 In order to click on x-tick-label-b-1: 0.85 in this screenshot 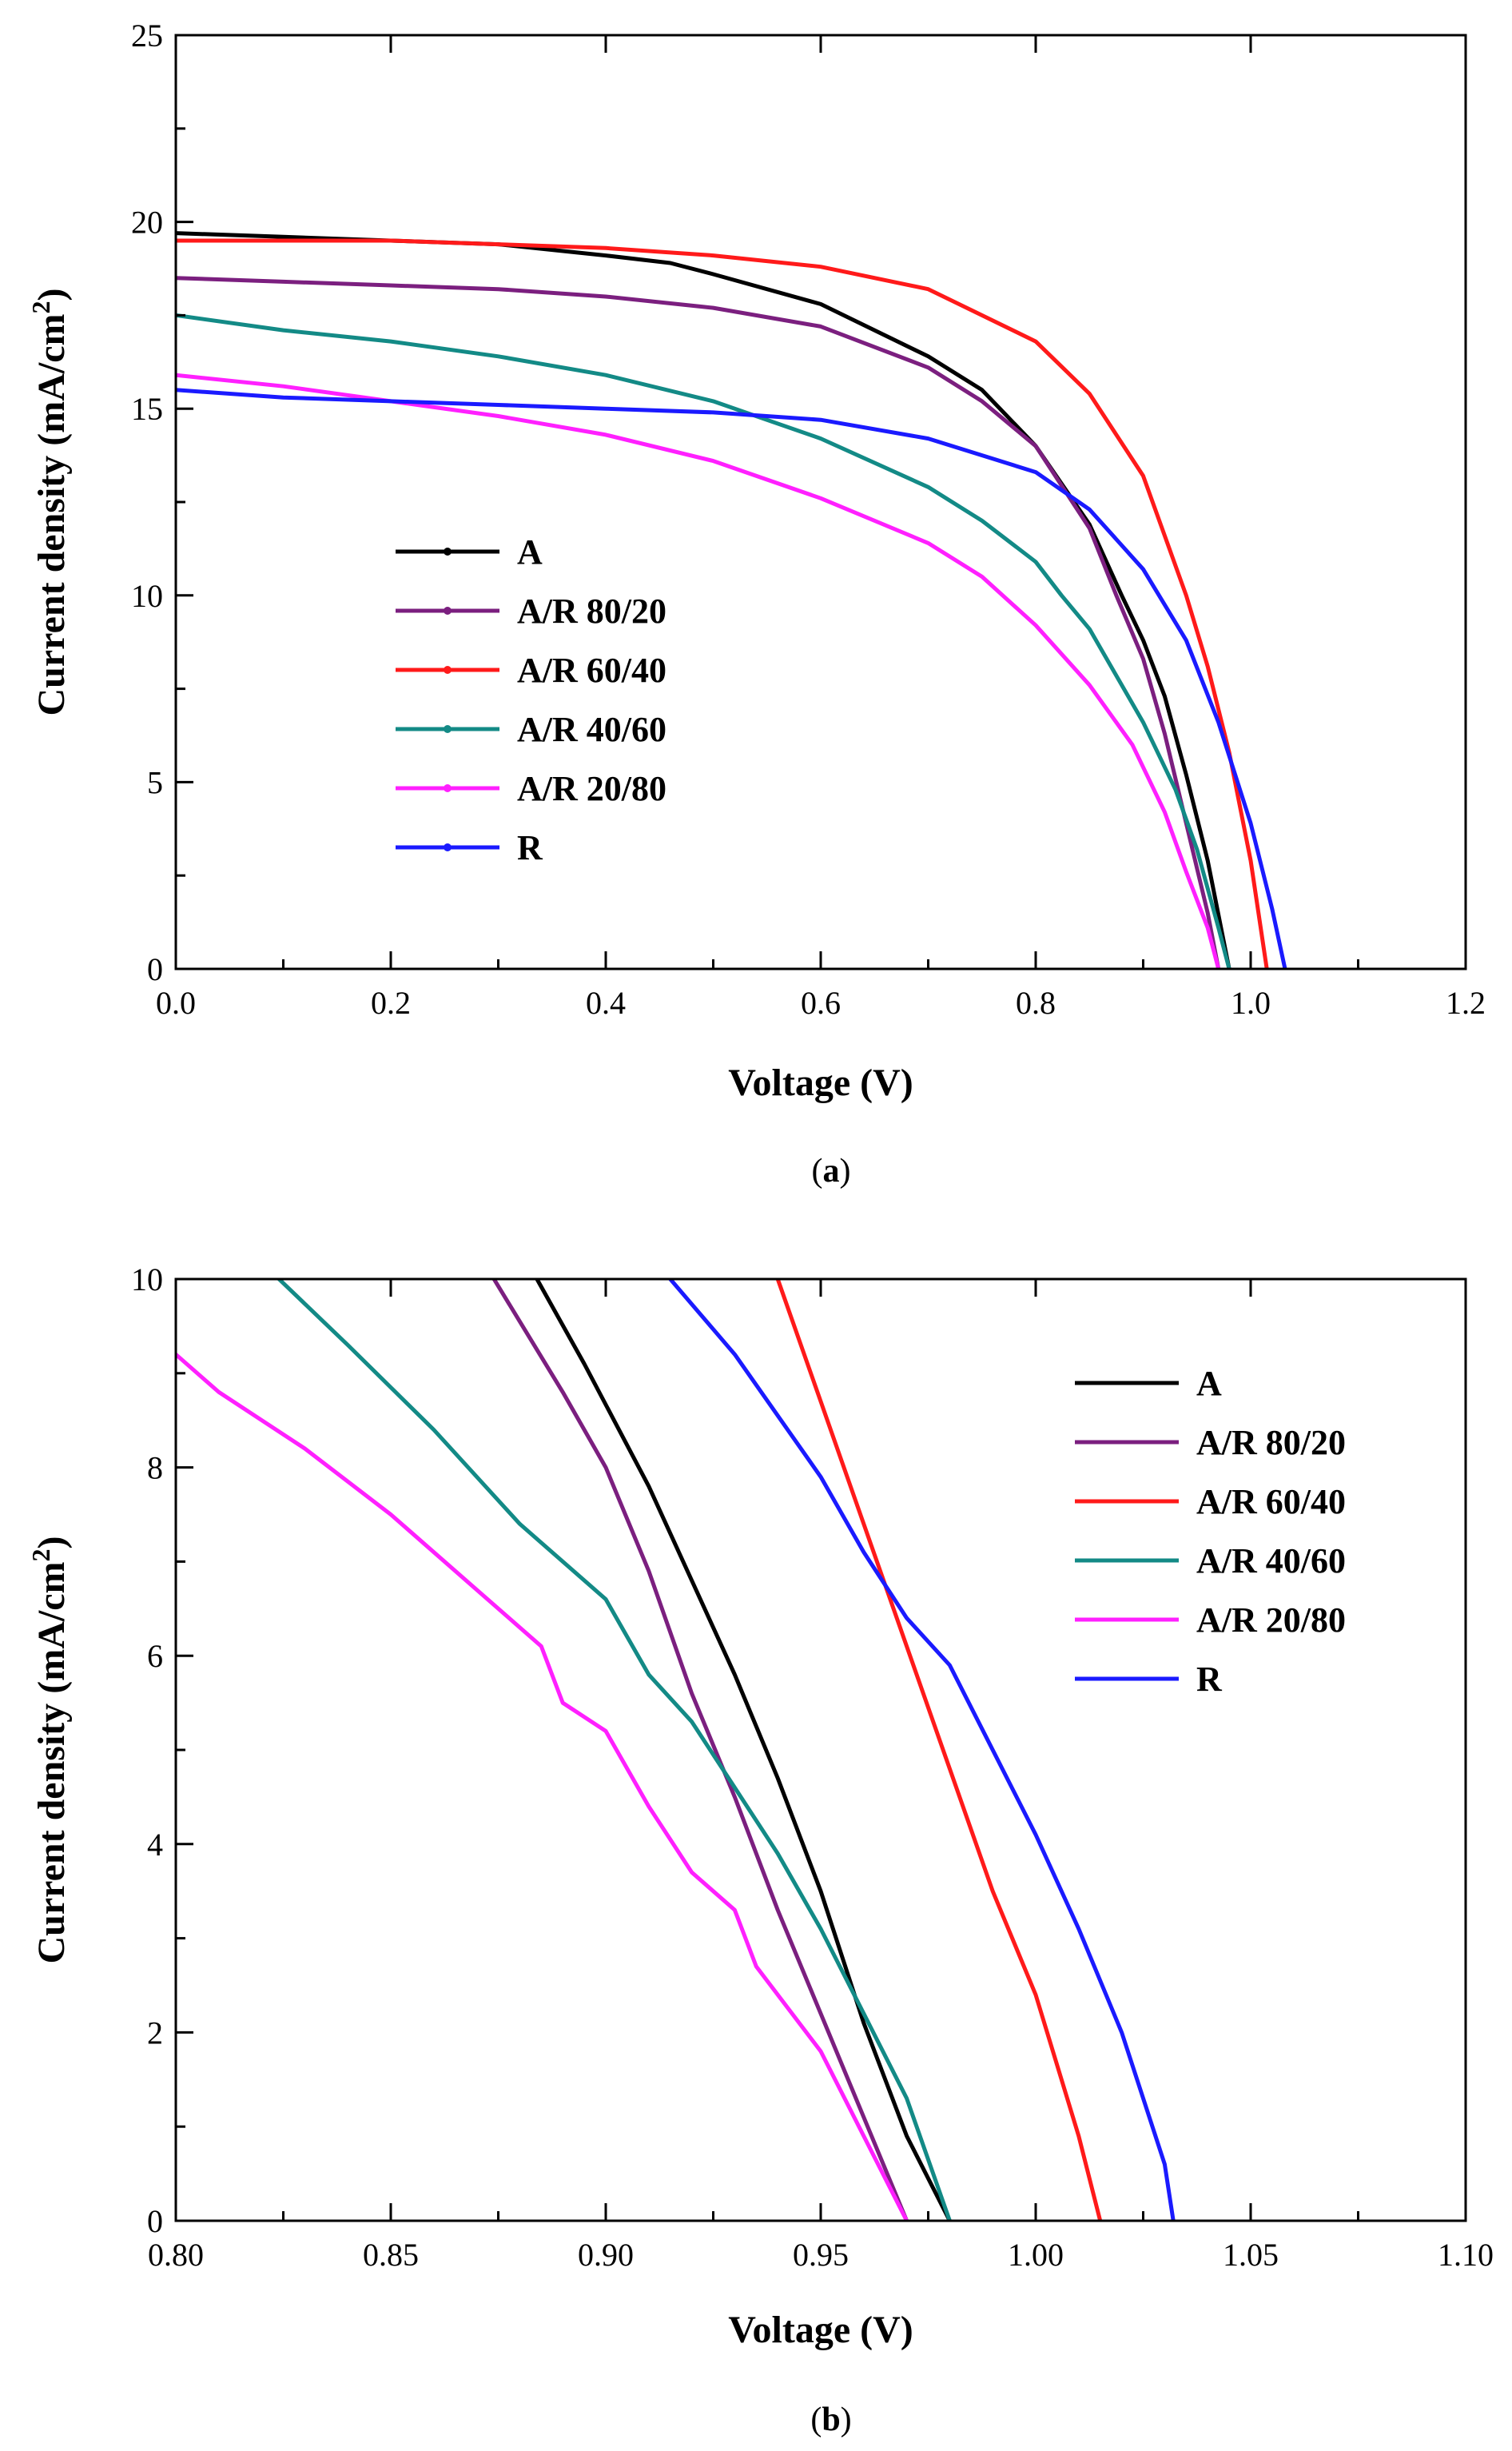, I will do `click(391, 2255)`.